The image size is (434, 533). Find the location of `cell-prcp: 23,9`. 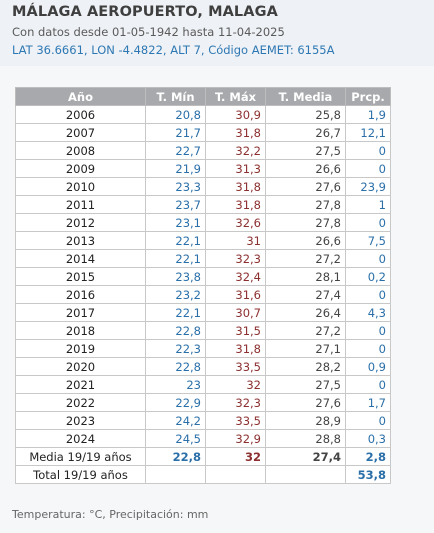

cell-prcp: 23,9 is located at coordinates (368, 186).